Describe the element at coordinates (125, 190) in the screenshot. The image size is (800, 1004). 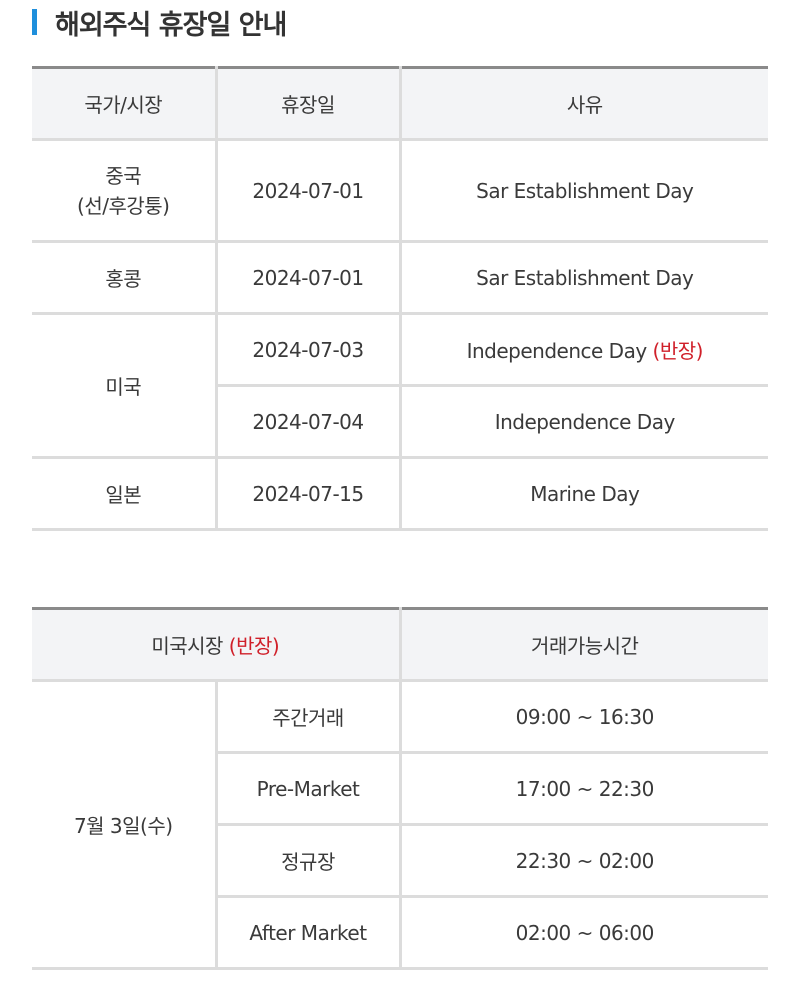
I see `country-cell: 중국 (선/후강퉁)` at that location.